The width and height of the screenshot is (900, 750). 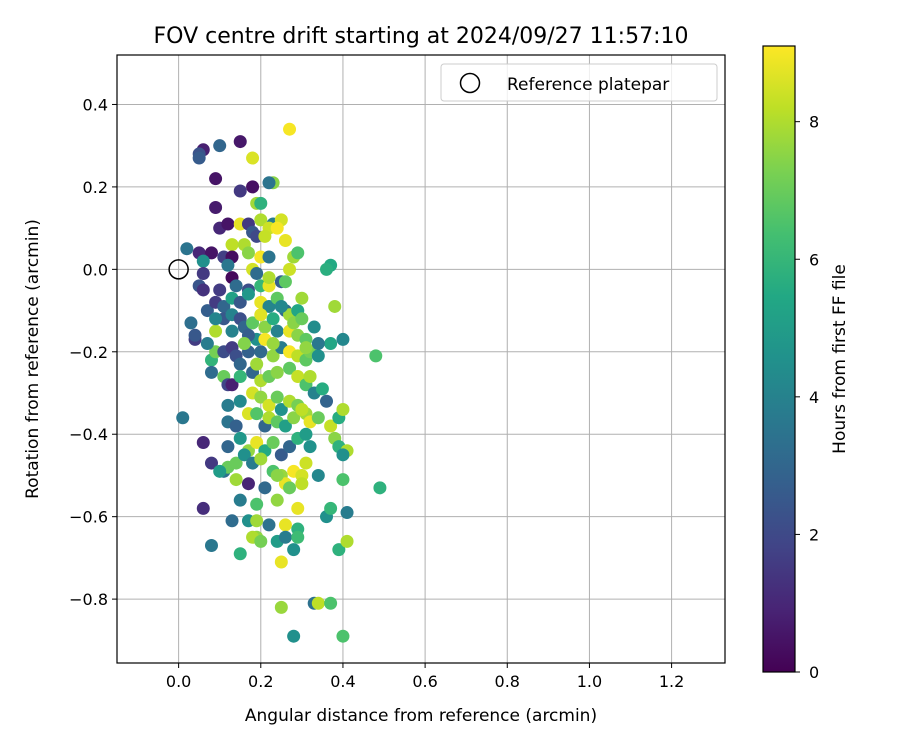 I want to click on x-tick-label: 0.4, so click(x=342, y=681).